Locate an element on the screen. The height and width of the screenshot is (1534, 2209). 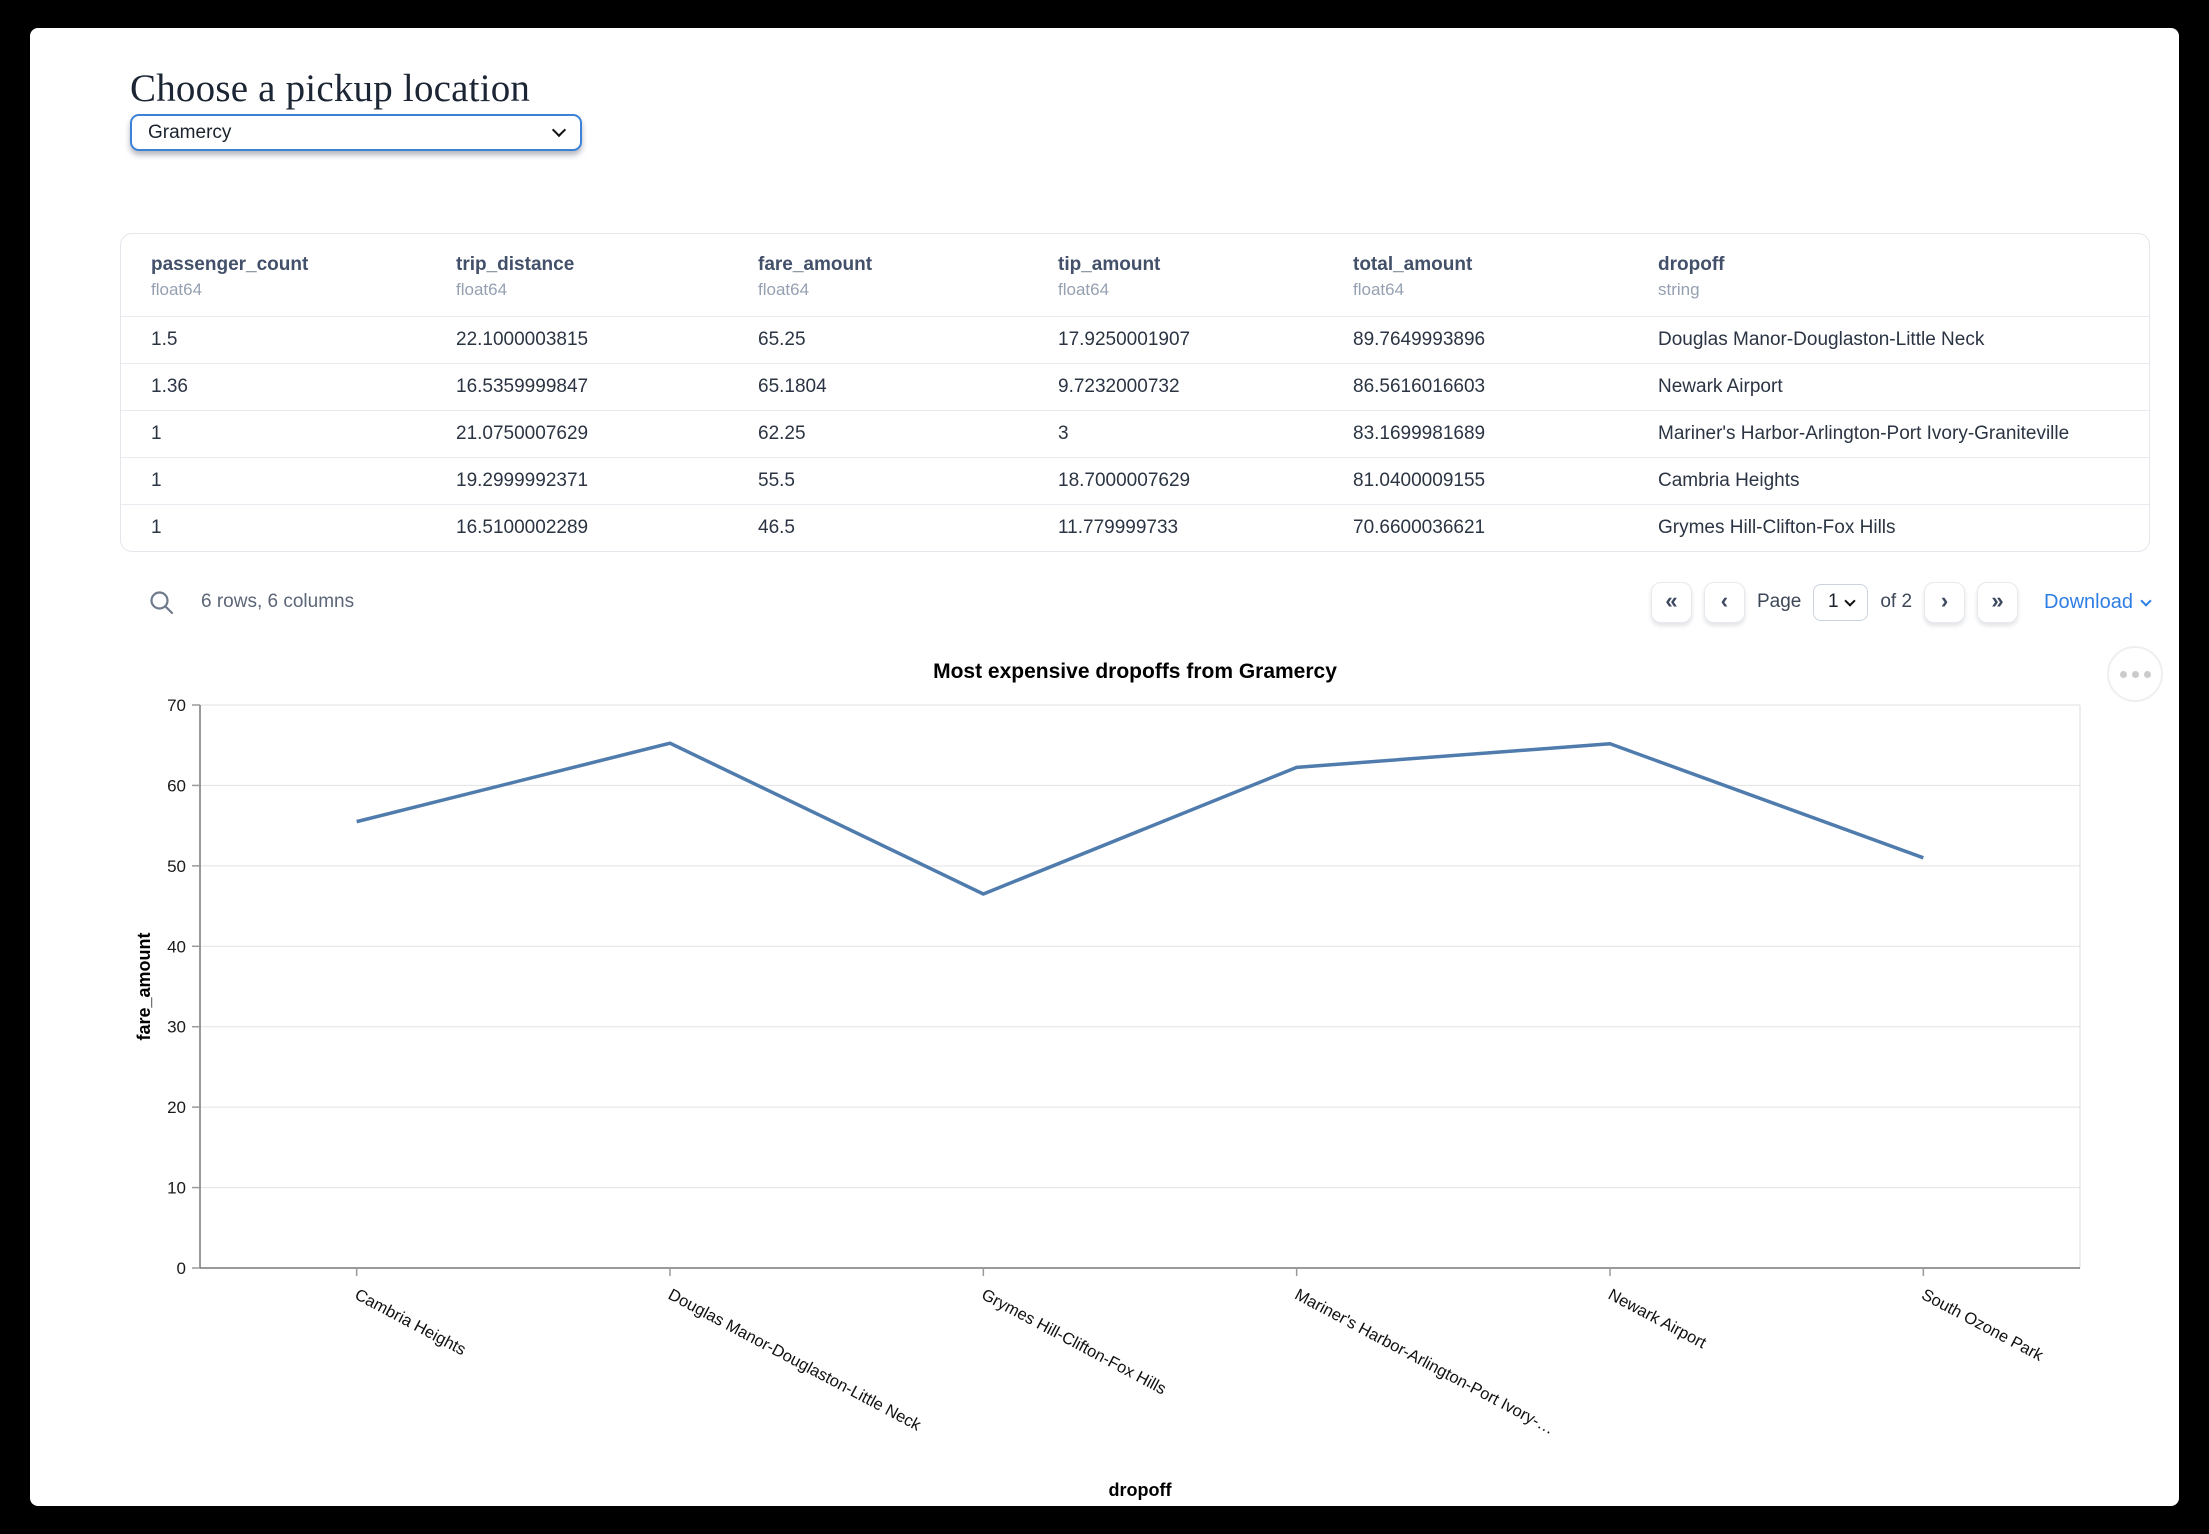
next-page-button: › is located at coordinates (1945, 602).